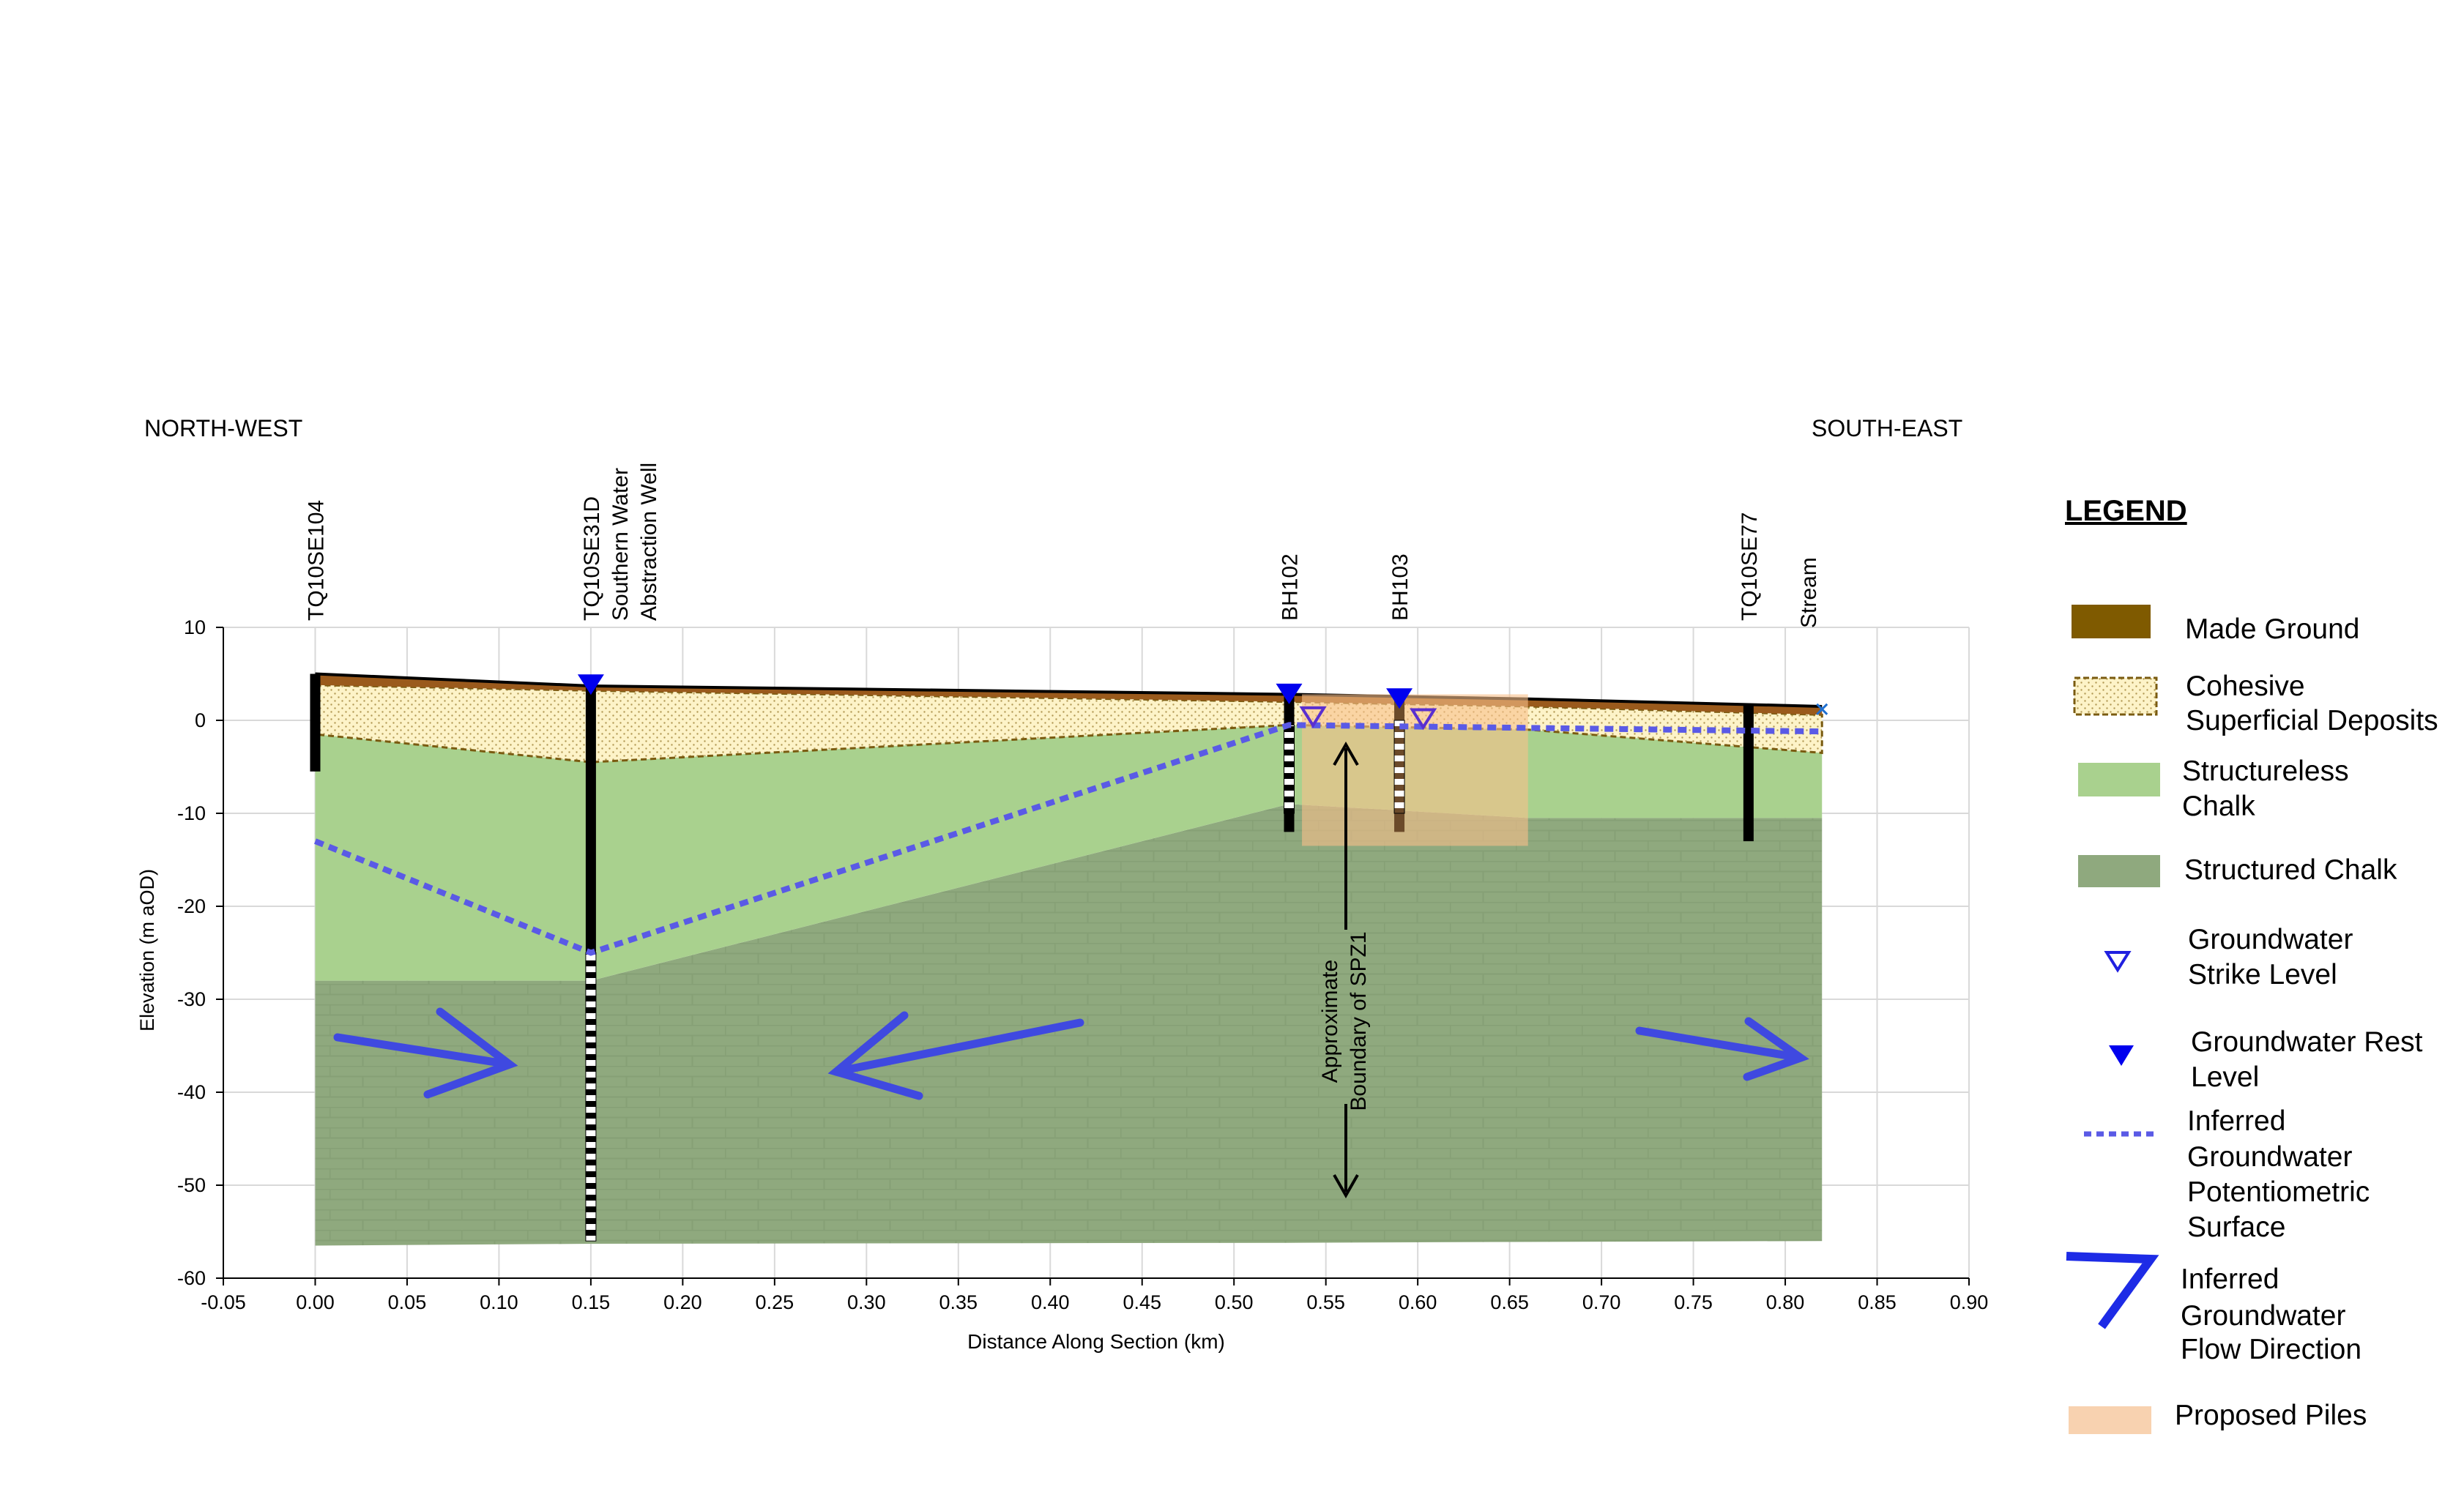  I want to click on legend-label: Chalk, so click(2218, 806).